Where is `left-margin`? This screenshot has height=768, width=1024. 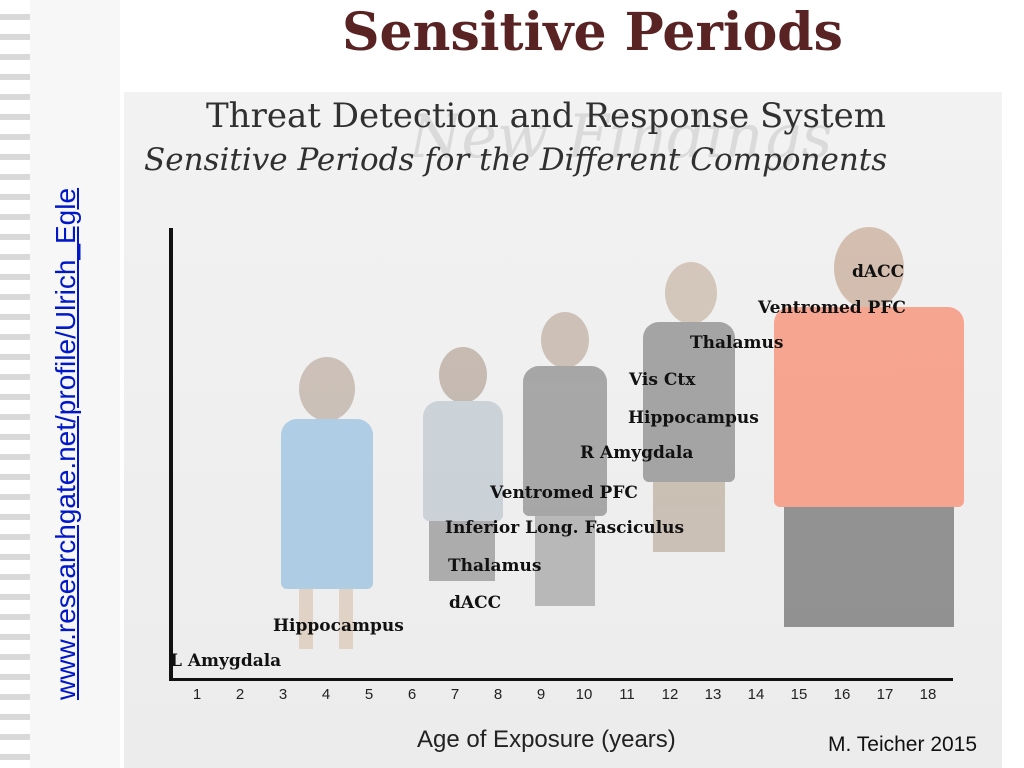 left-margin is located at coordinates (75, 384).